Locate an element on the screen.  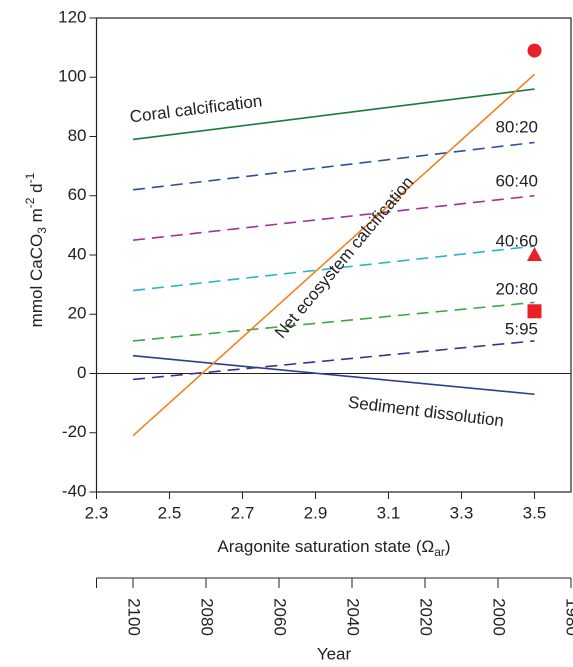
y-axis-label: mmol CaCO3 m-2 d-1 is located at coordinates (36, 249).